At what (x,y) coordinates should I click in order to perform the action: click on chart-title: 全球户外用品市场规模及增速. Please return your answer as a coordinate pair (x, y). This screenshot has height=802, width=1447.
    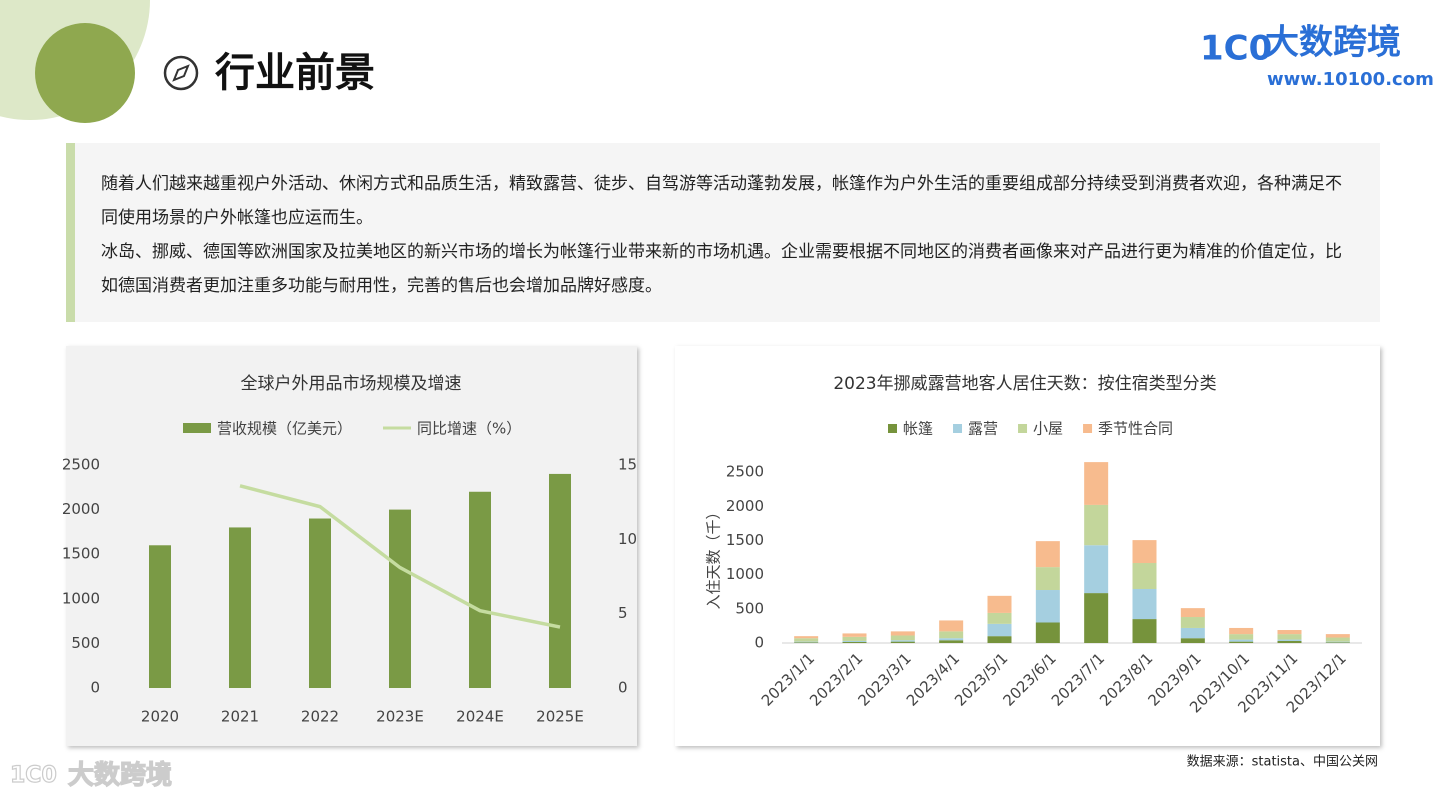
    Looking at the image, I should click on (351, 384).